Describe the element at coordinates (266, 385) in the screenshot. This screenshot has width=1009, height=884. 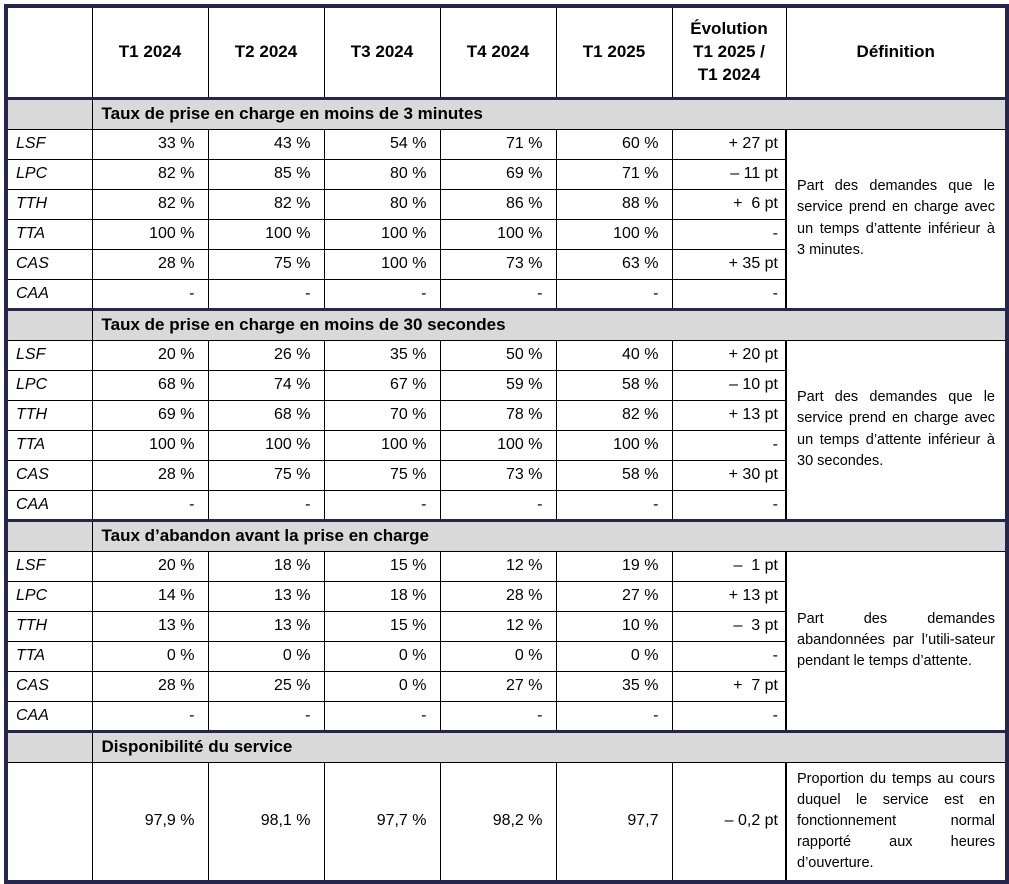
I see `value-cell: 74 %` at that location.